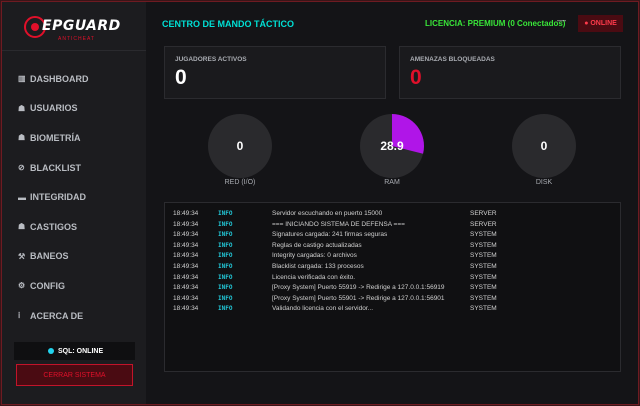 The width and height of the screenshot is (640, 406). I want to click on logout-button: CERRAR SISTEMA, so click(74, 375).